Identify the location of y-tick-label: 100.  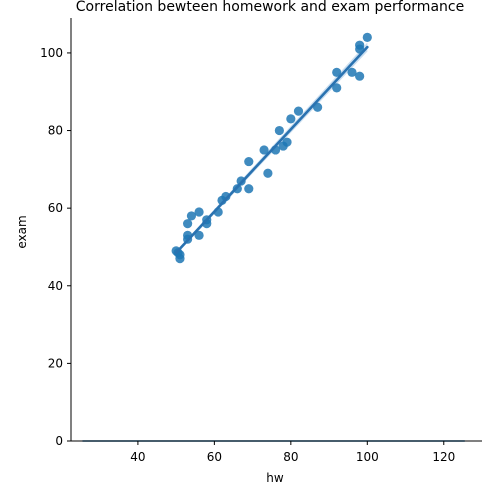
(51, 53).